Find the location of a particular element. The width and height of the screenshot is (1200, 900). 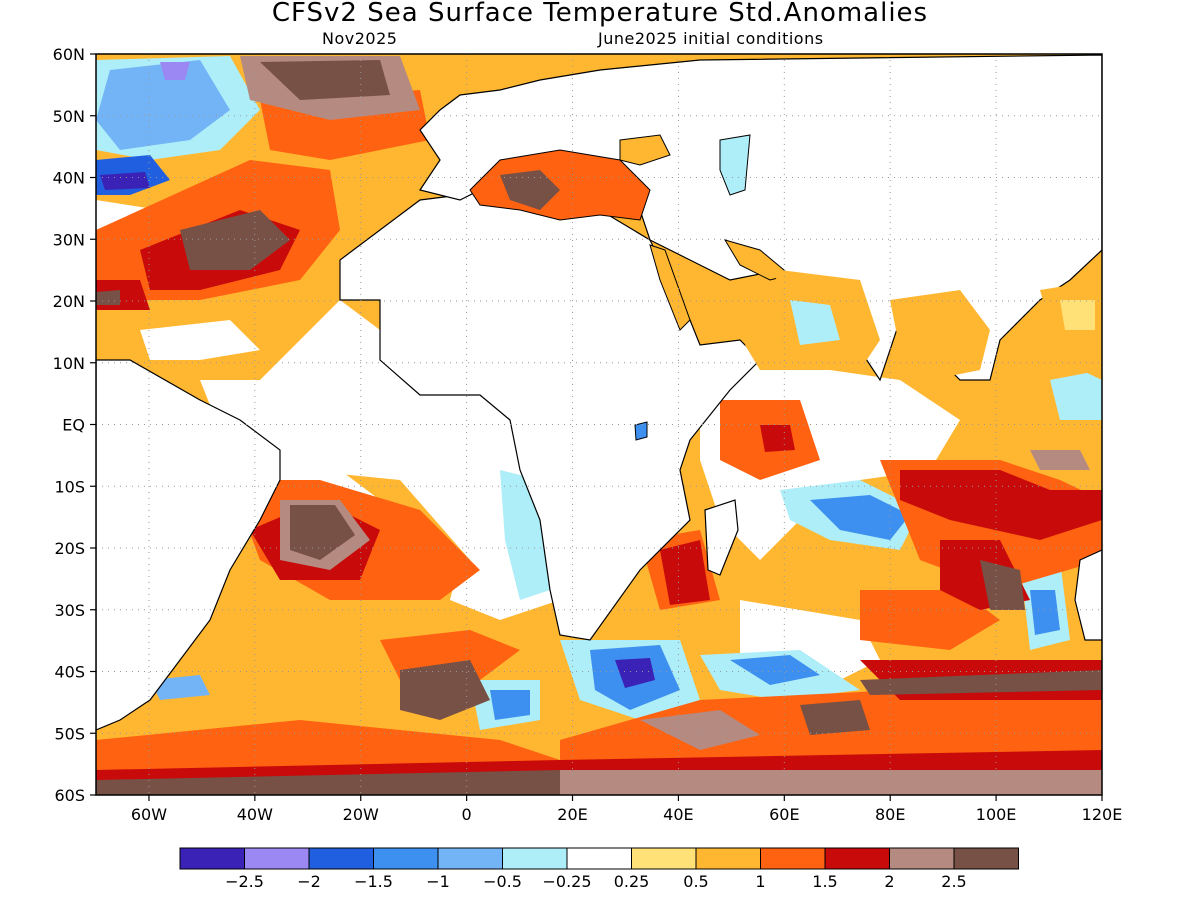

lon-tick-label: 60E is located at coordinates (784, 814).